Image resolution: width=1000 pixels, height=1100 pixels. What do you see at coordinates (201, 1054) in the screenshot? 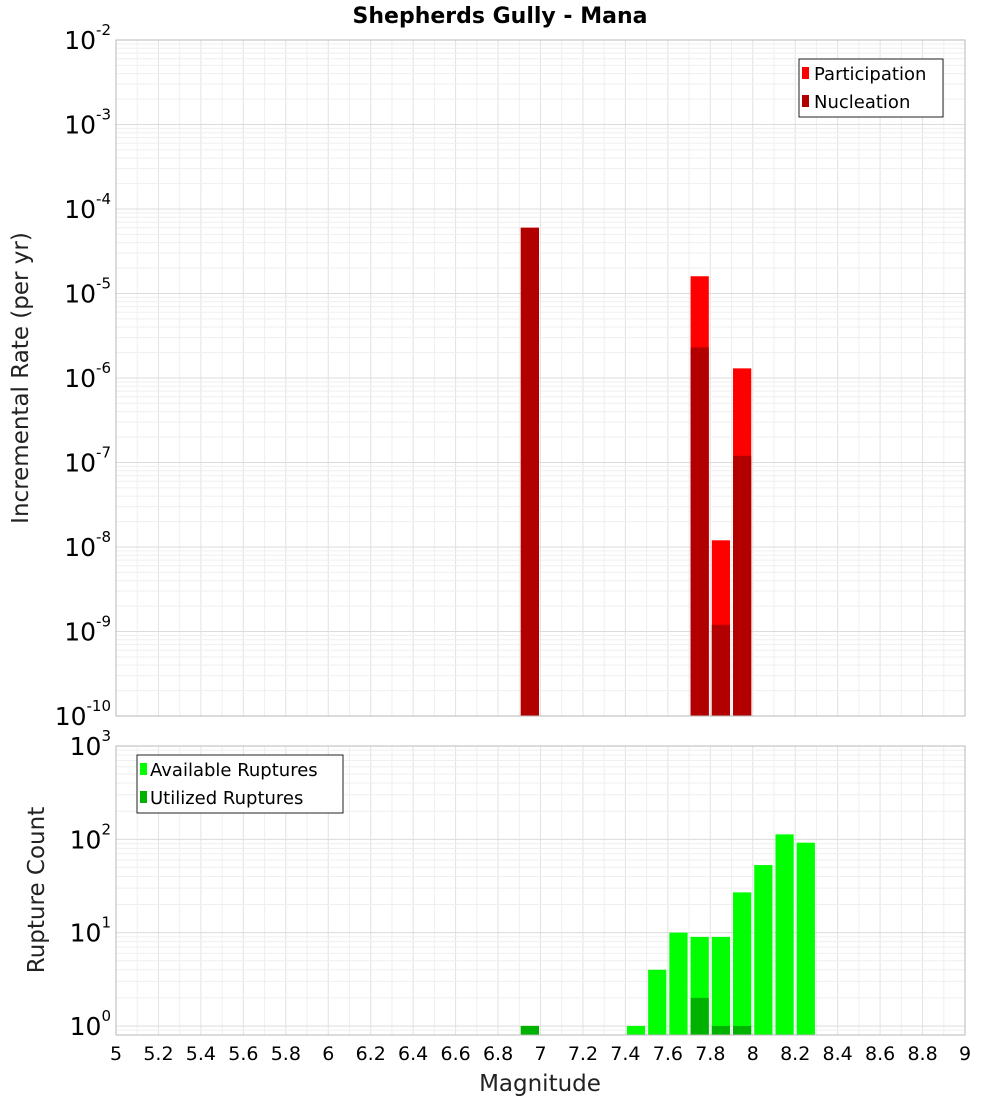
I see `x-tick-label: 5.4` at bounding box center [201, 1054].